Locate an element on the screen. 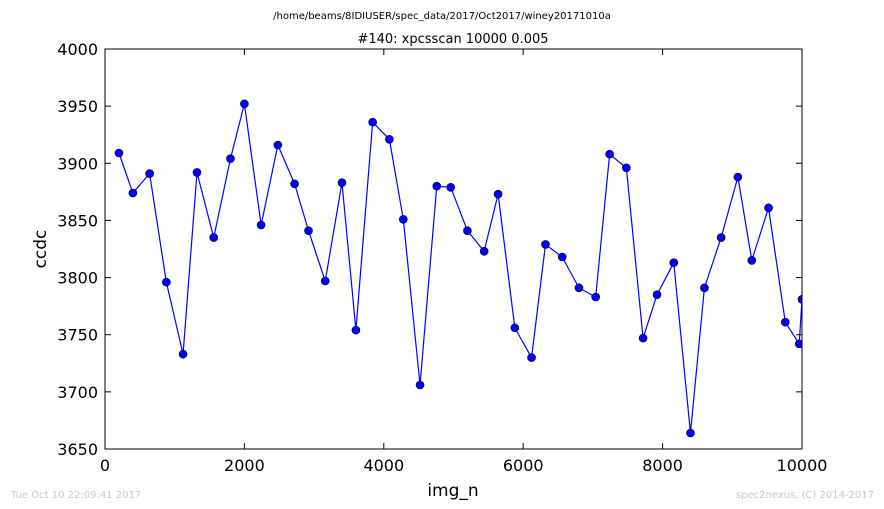 This screenshot has width=884, height=509. x-axis-label: img_n is located at coordinates (452, 491).